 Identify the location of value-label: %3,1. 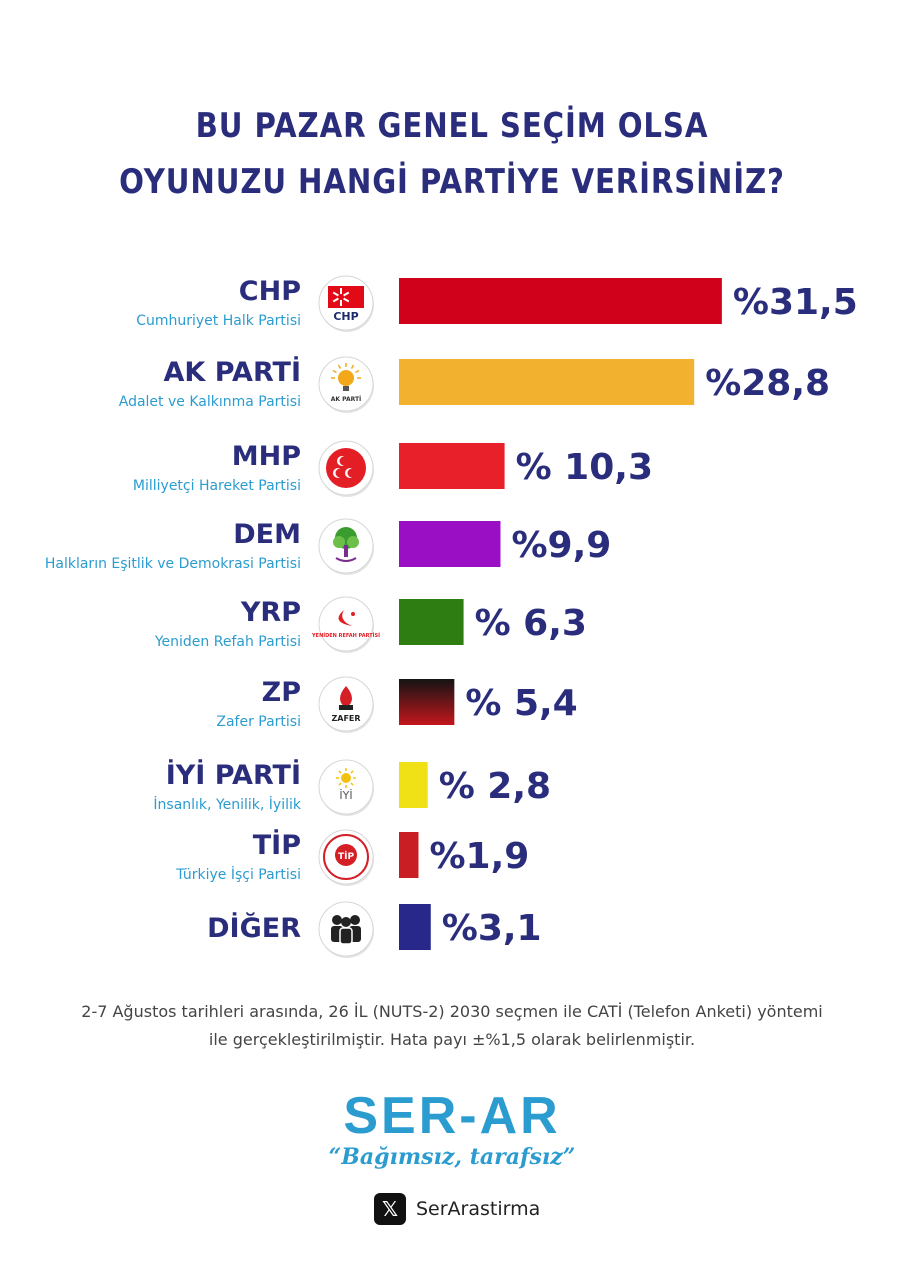
(492, 928).